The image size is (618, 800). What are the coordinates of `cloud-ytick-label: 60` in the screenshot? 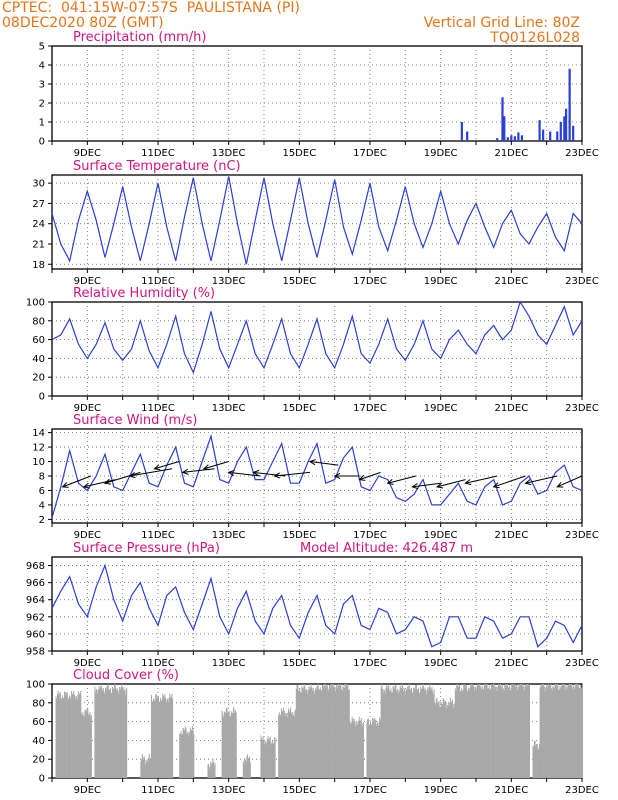 It's located at (38, 722).